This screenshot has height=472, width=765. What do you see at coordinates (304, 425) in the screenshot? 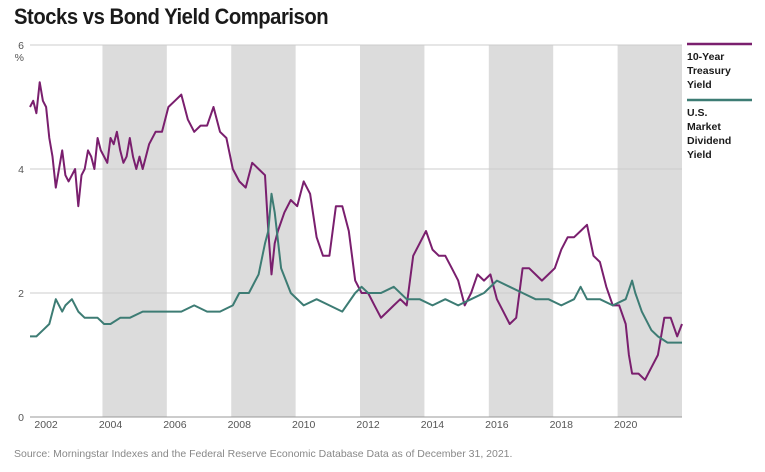
I see `x-tick-label-2010: 2010` at bounding box center [304, 425].